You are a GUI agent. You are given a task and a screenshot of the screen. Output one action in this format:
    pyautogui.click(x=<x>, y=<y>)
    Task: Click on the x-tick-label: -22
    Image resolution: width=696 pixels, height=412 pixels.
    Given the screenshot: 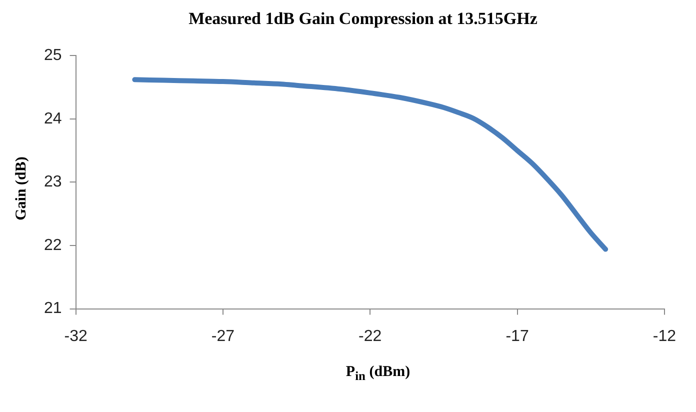 What is the action you would take?
    pyautogui.click(x=370, y=336)
    